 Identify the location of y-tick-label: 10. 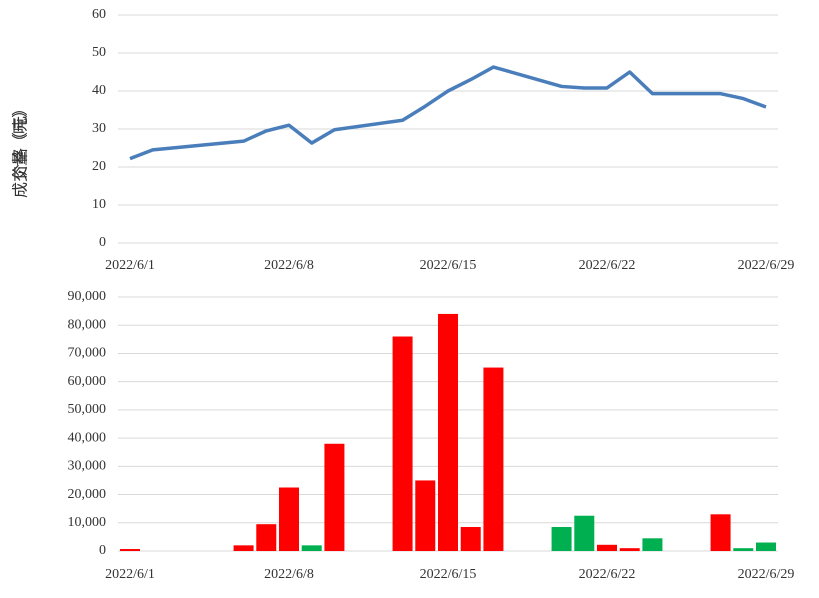
(99, 204).